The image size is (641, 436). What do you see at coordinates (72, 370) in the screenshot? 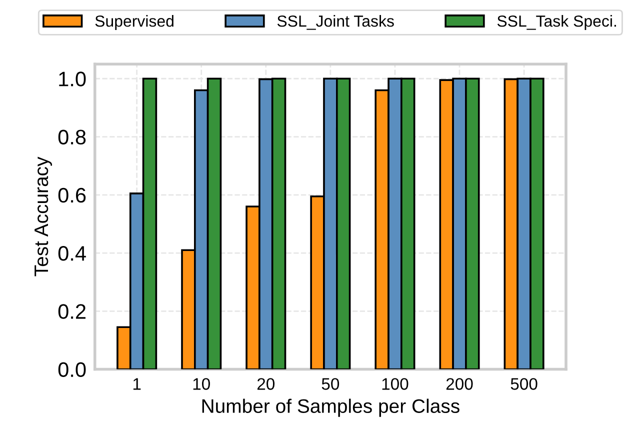
I see `y-tick-label: 0.0` at bounding box center [72, 370].